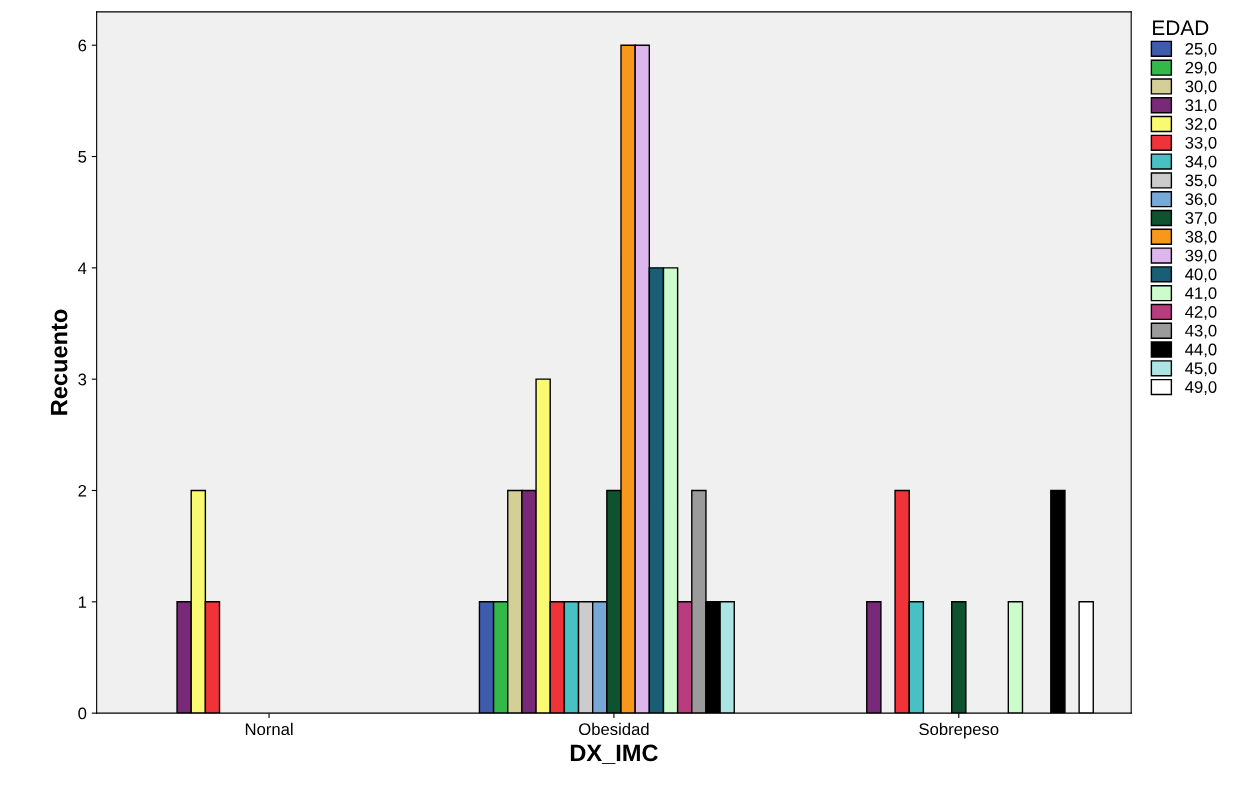  Describe the element at coordinates (82, 379) in the screenshot. I see `y-tick-label: 3` at that location.